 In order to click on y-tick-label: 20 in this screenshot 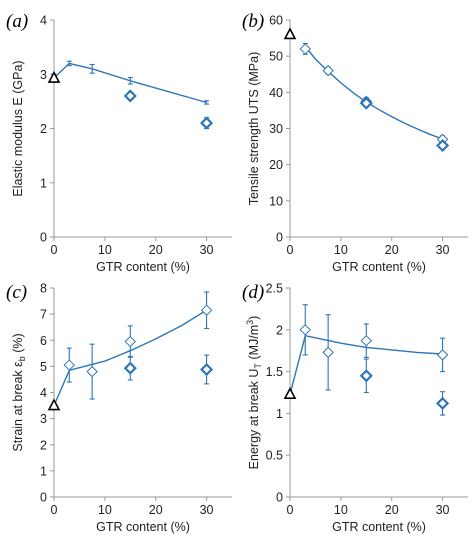, I will do `click(276, 165)`.